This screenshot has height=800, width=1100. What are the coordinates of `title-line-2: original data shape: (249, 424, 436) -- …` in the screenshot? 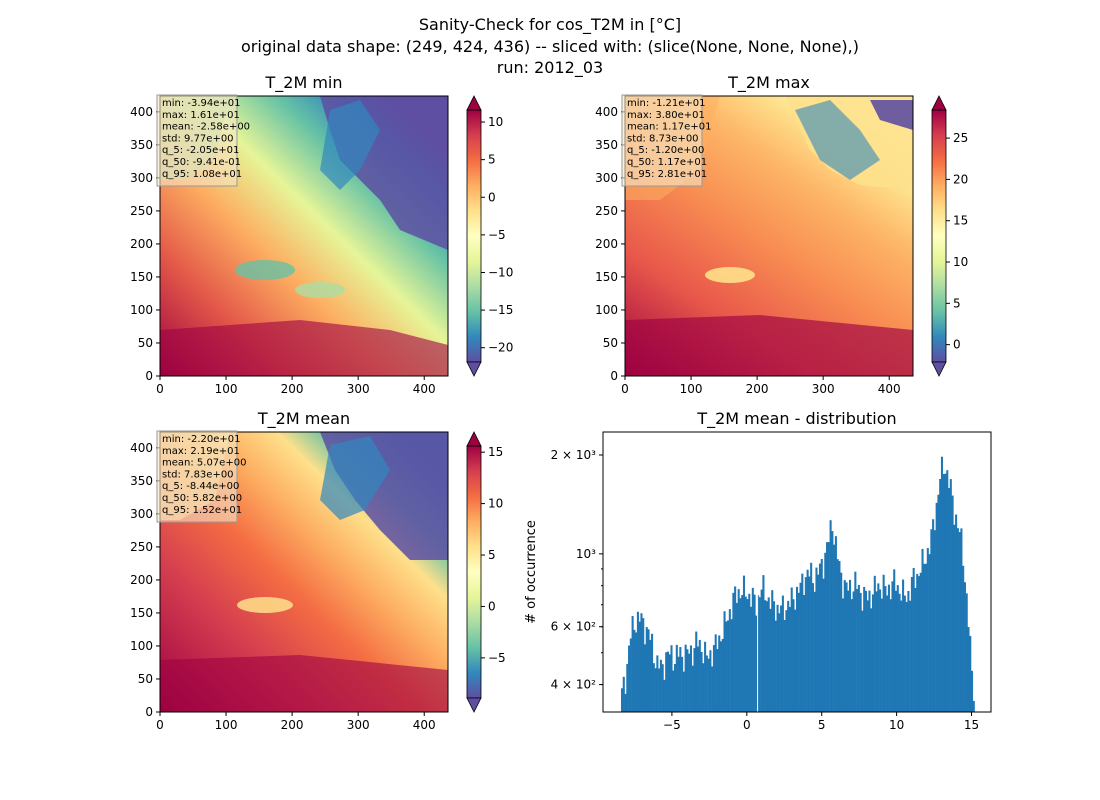 It's located at (550, 46).